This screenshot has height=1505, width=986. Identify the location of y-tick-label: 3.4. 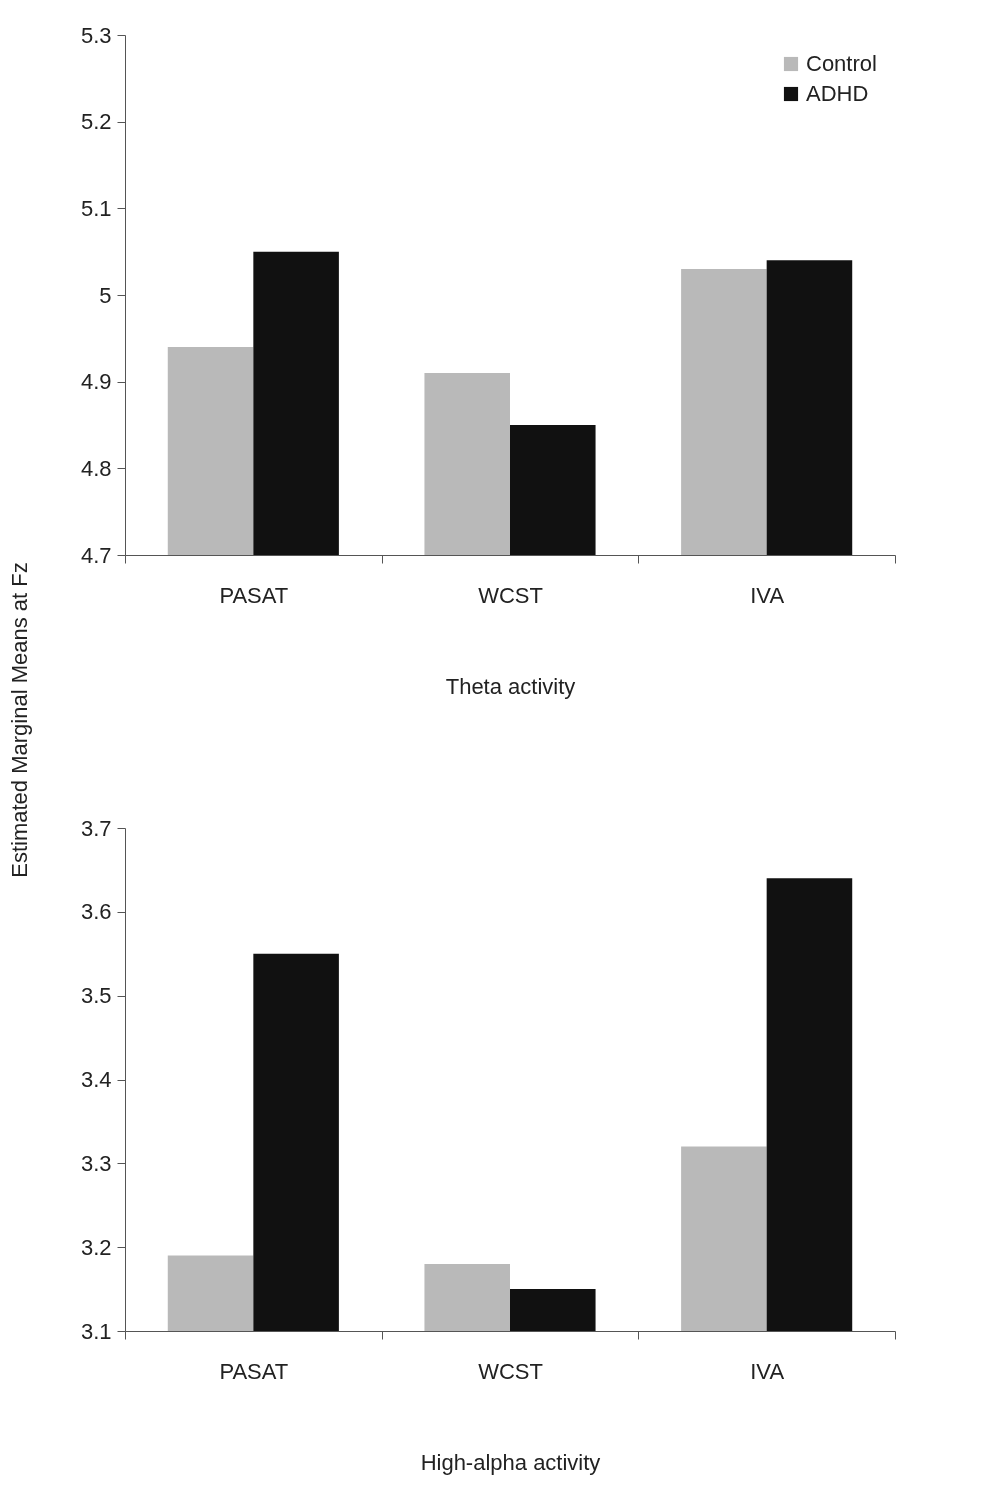
(96, 1079).